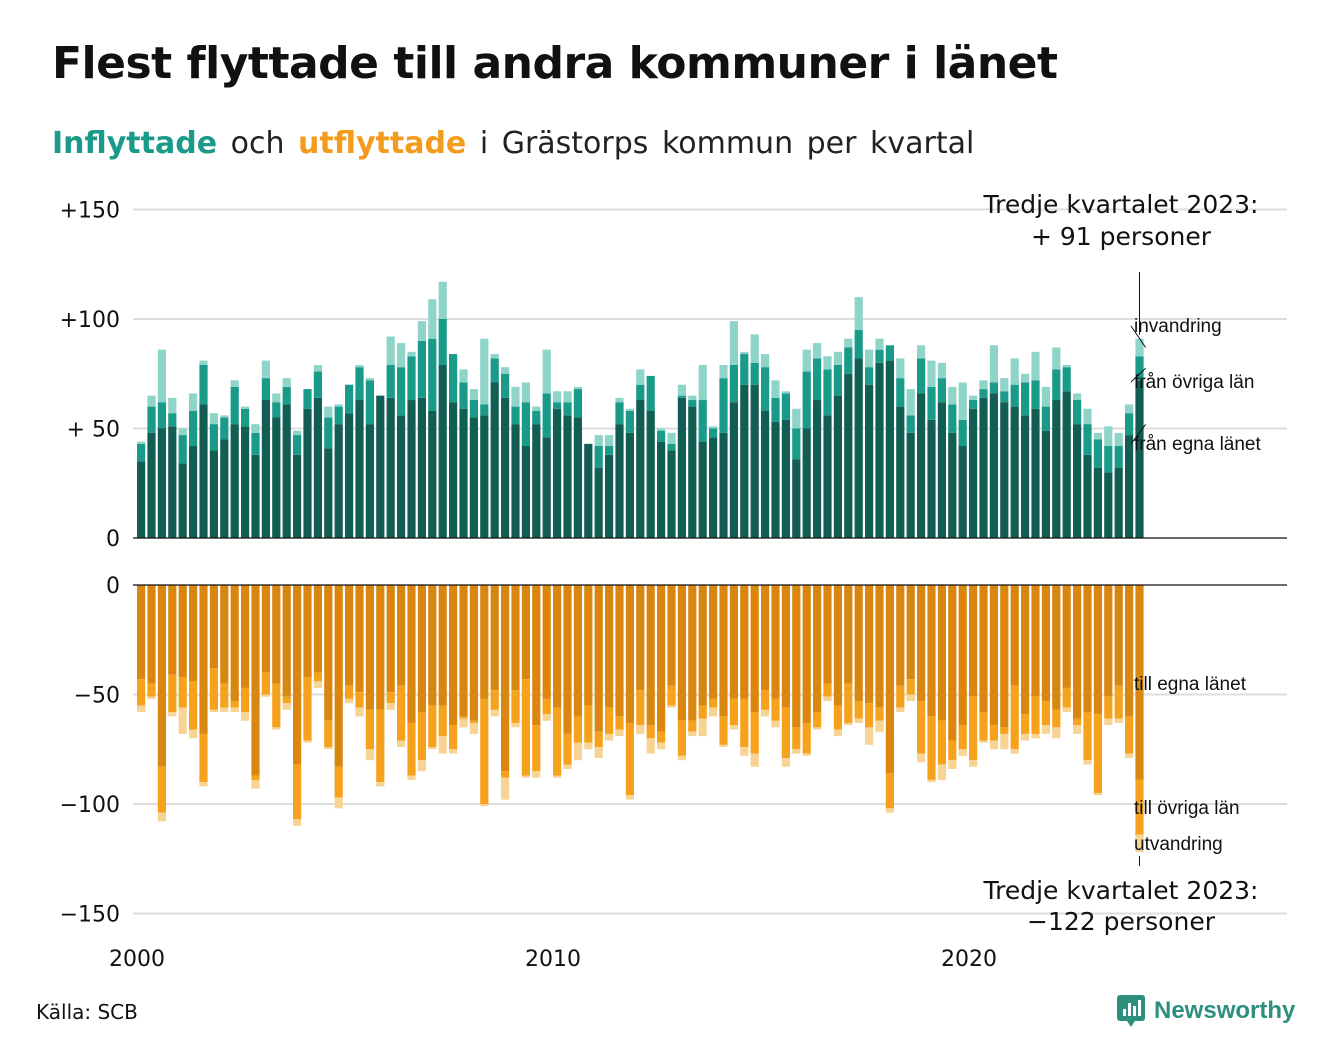  Describe the element at coordinates (90, 805) in the screenshot. I see `y-tick-label: −100` at that location.